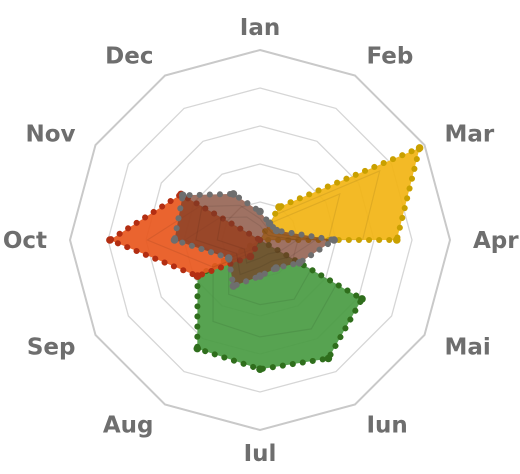 Image resolution: width=520 pixels, height=474 pixels. I want to click on month-label-aug: Aug, so click(128, 426).